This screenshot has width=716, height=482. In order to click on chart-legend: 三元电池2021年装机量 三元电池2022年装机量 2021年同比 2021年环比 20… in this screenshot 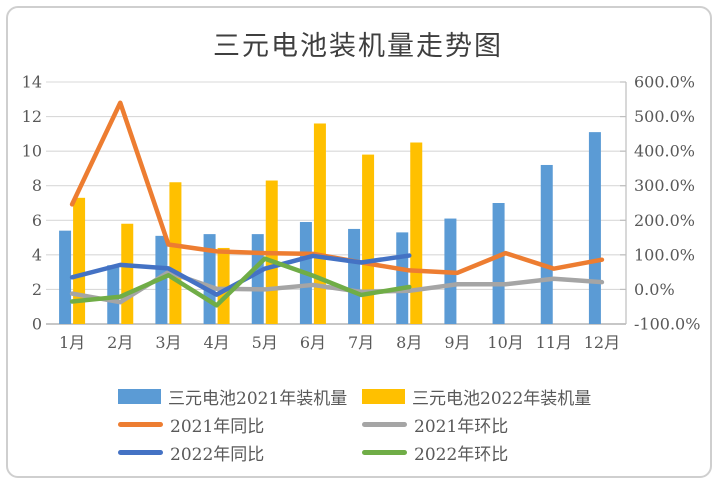, I will do `click(355, 424)`.